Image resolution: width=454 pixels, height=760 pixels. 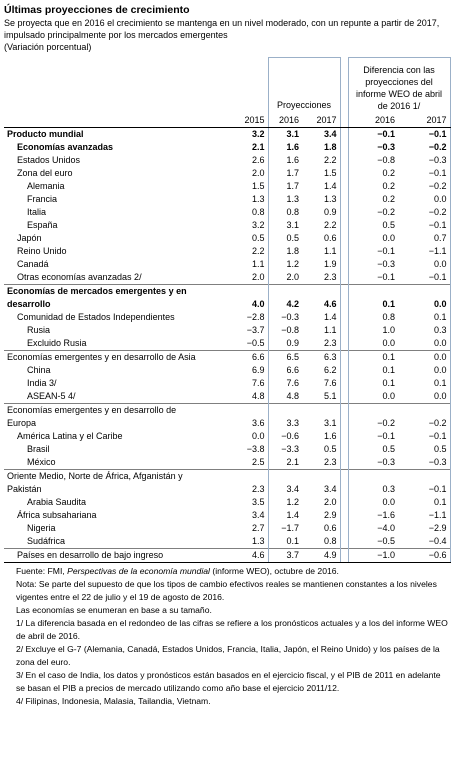 I want to click on year-row: 2015 2016 2017 2016 2017, so click(x=227, y=121).